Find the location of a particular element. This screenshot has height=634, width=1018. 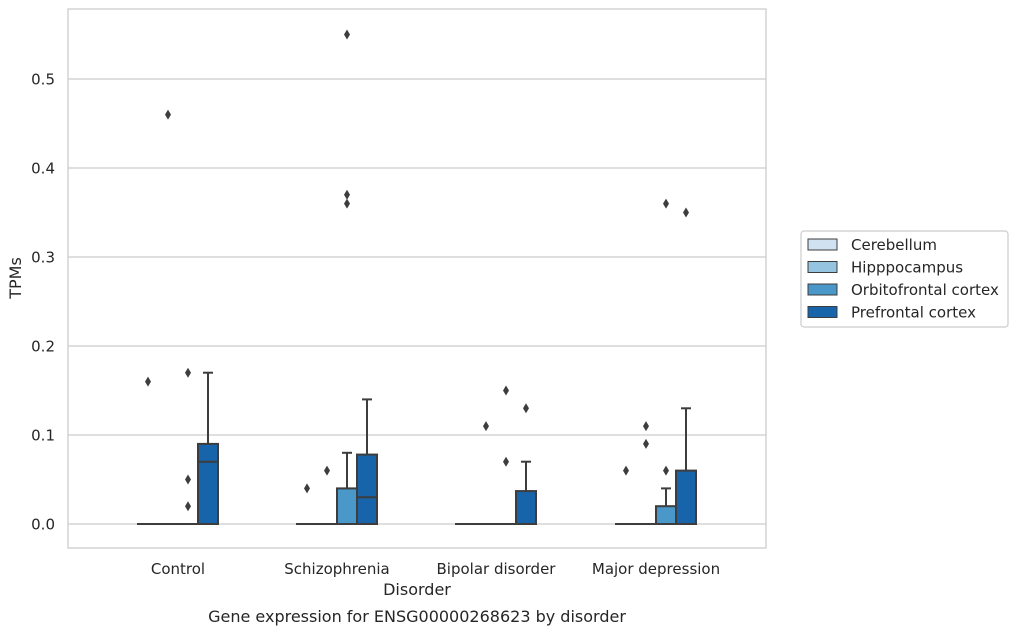

y-axis-ticks: 0.0 0.1 0.2 0.3 0.4 0.5 is located at coordinates (43, 302).